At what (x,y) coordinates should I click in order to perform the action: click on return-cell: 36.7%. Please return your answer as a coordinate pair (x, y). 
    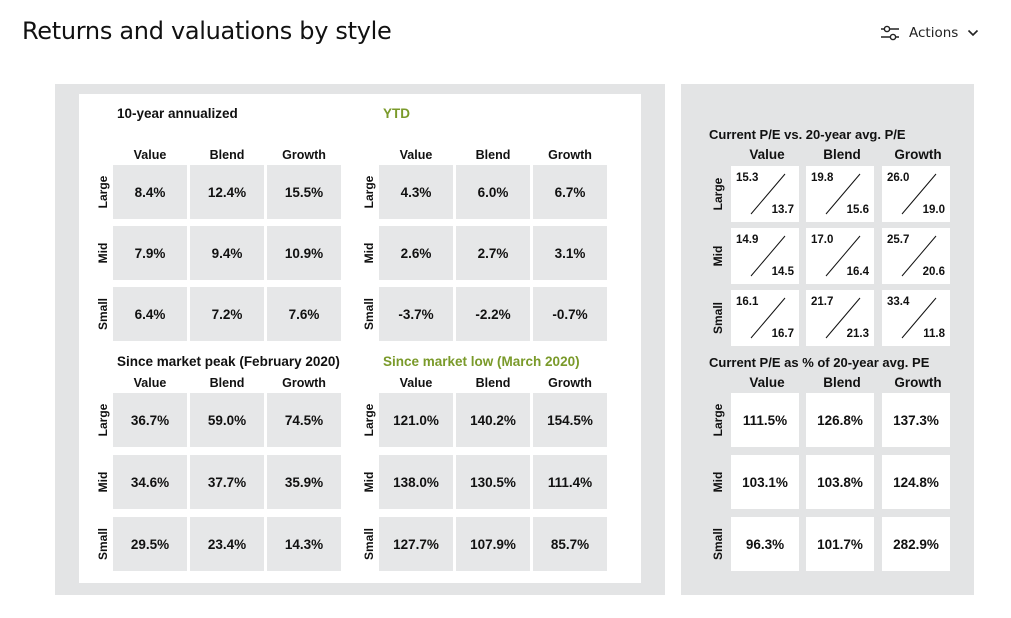
    Looking at the image, I should click on (150, 420).